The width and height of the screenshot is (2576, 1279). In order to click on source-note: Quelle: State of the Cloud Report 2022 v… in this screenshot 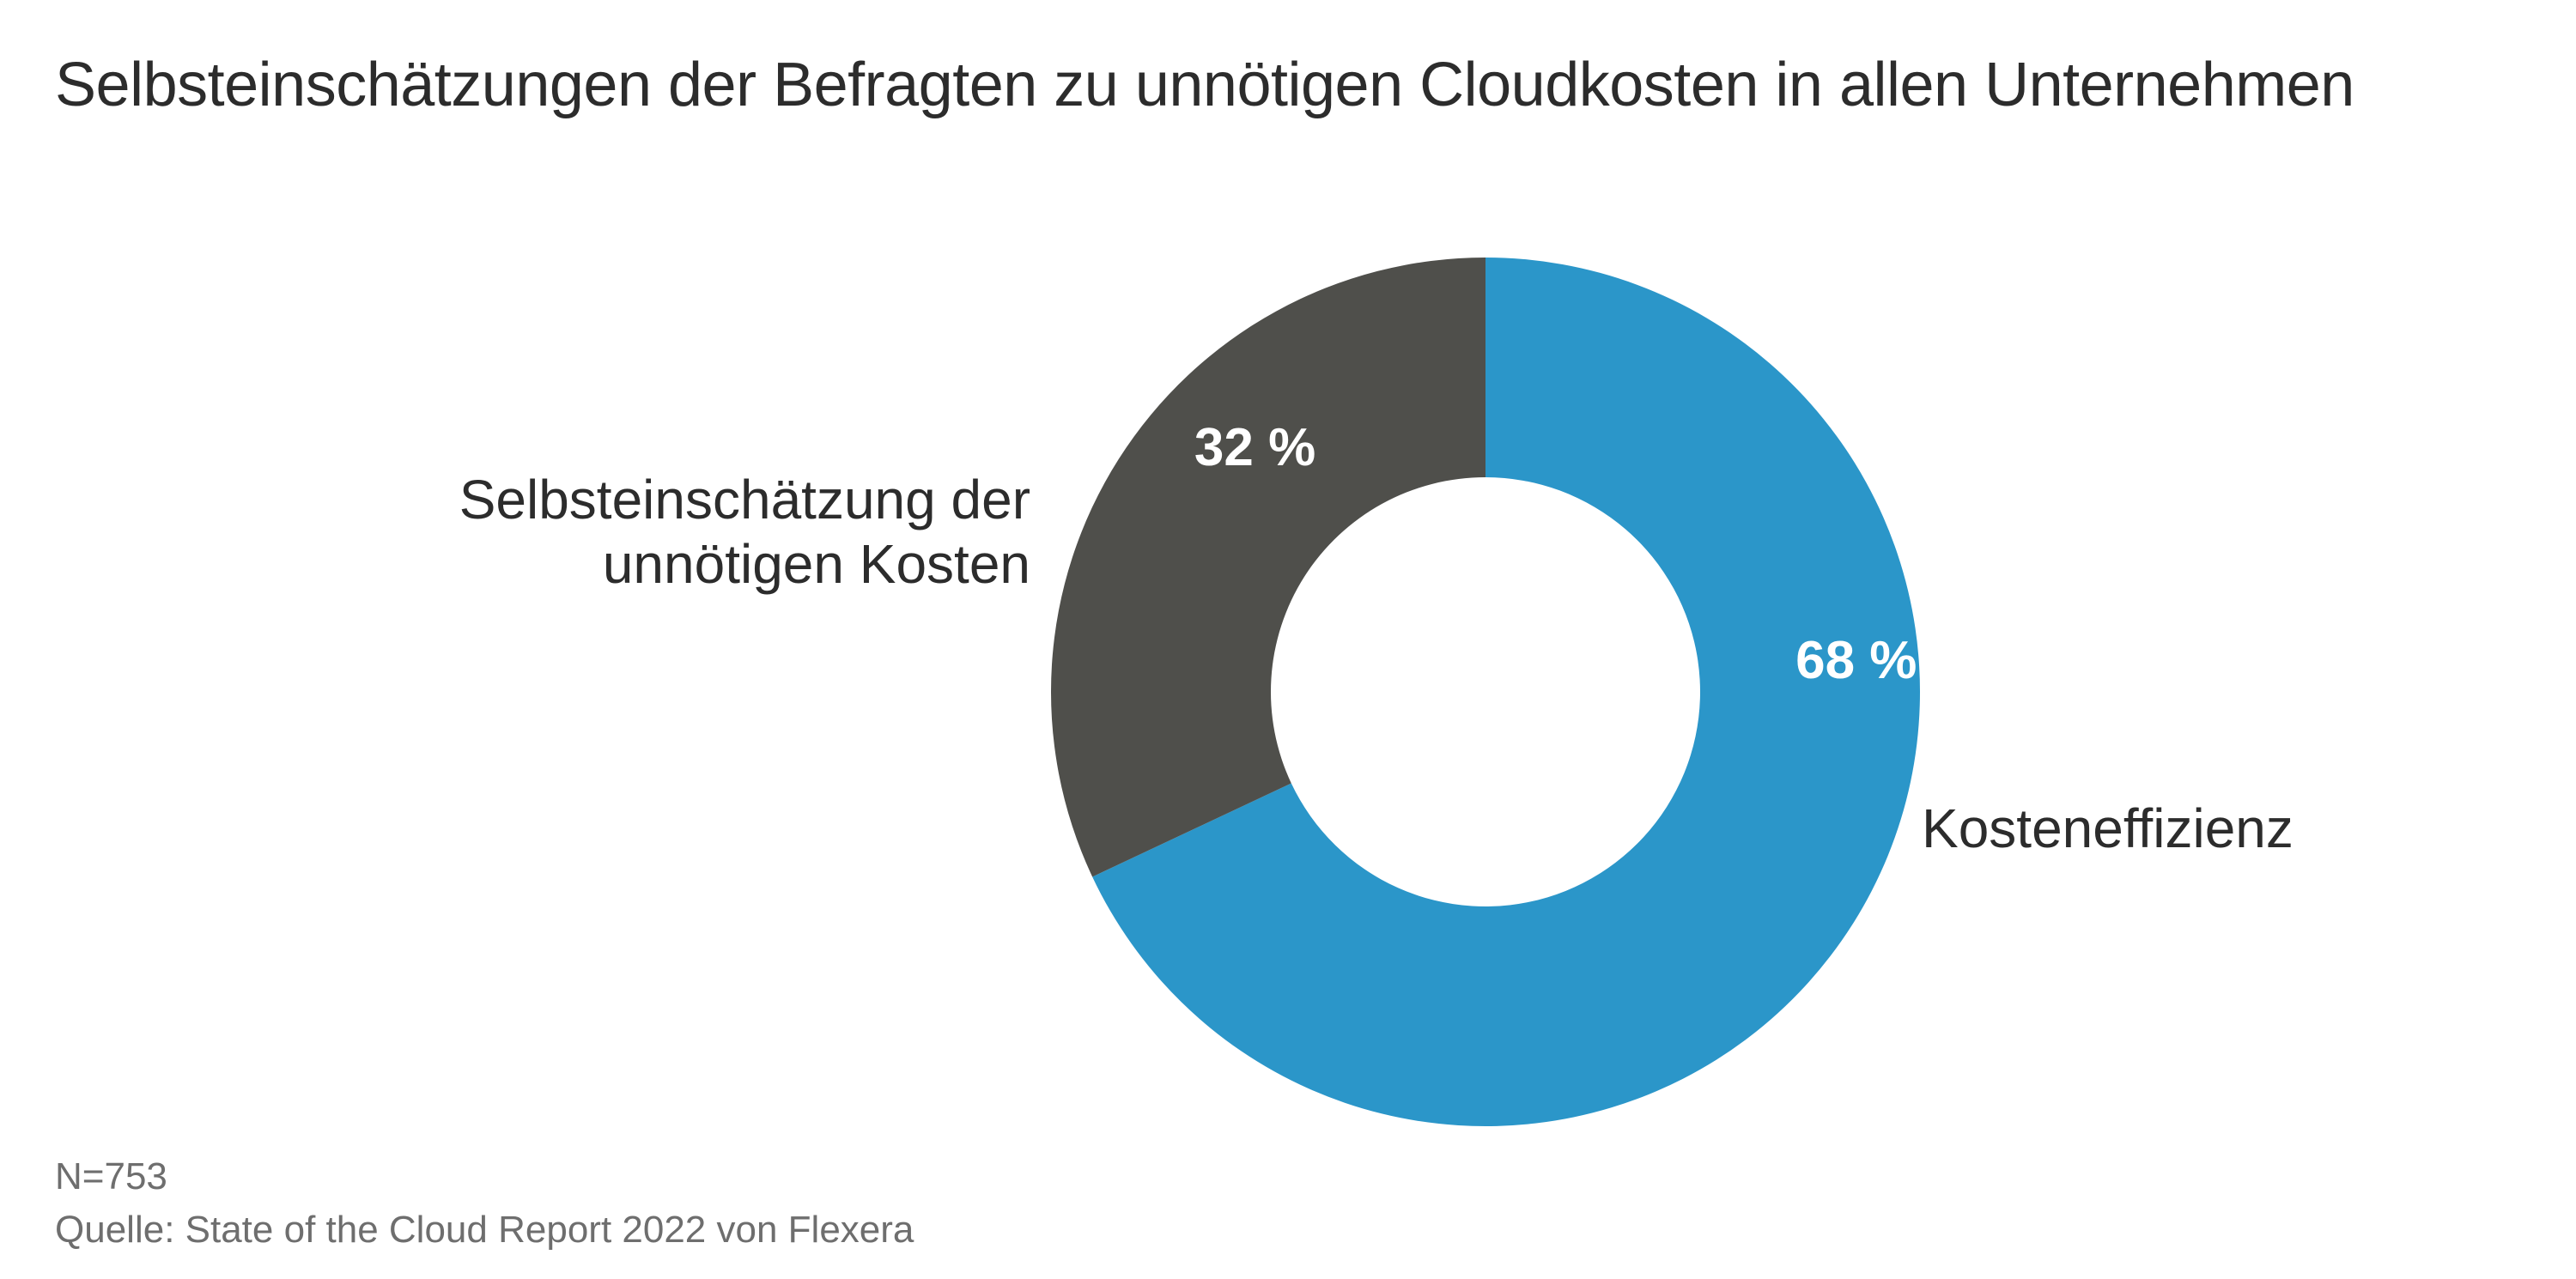, I will do `click(485, 1230)`.